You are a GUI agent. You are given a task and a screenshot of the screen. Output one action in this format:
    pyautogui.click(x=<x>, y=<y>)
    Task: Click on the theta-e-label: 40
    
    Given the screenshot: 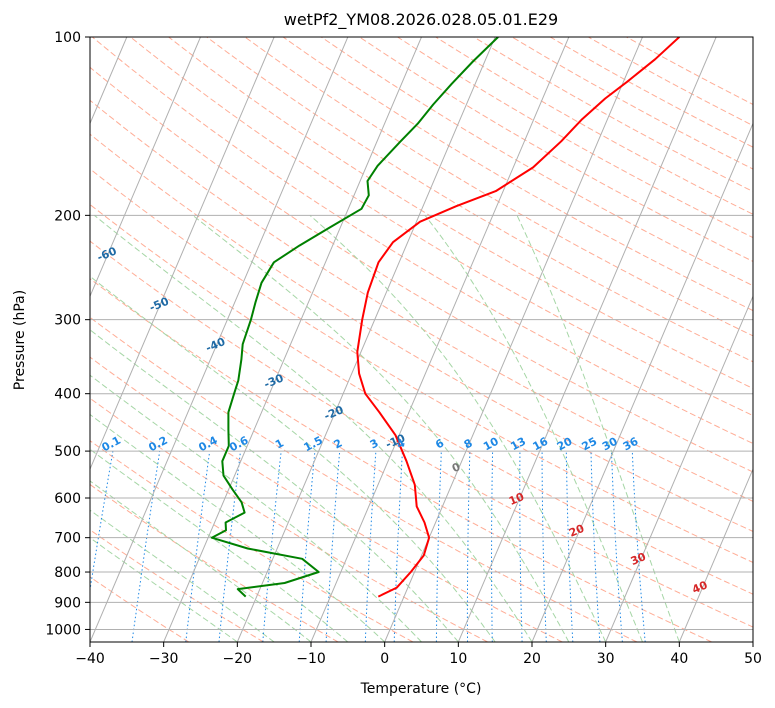 What is the action you would take?
    pyautogui.click(x=699, y=587)
    